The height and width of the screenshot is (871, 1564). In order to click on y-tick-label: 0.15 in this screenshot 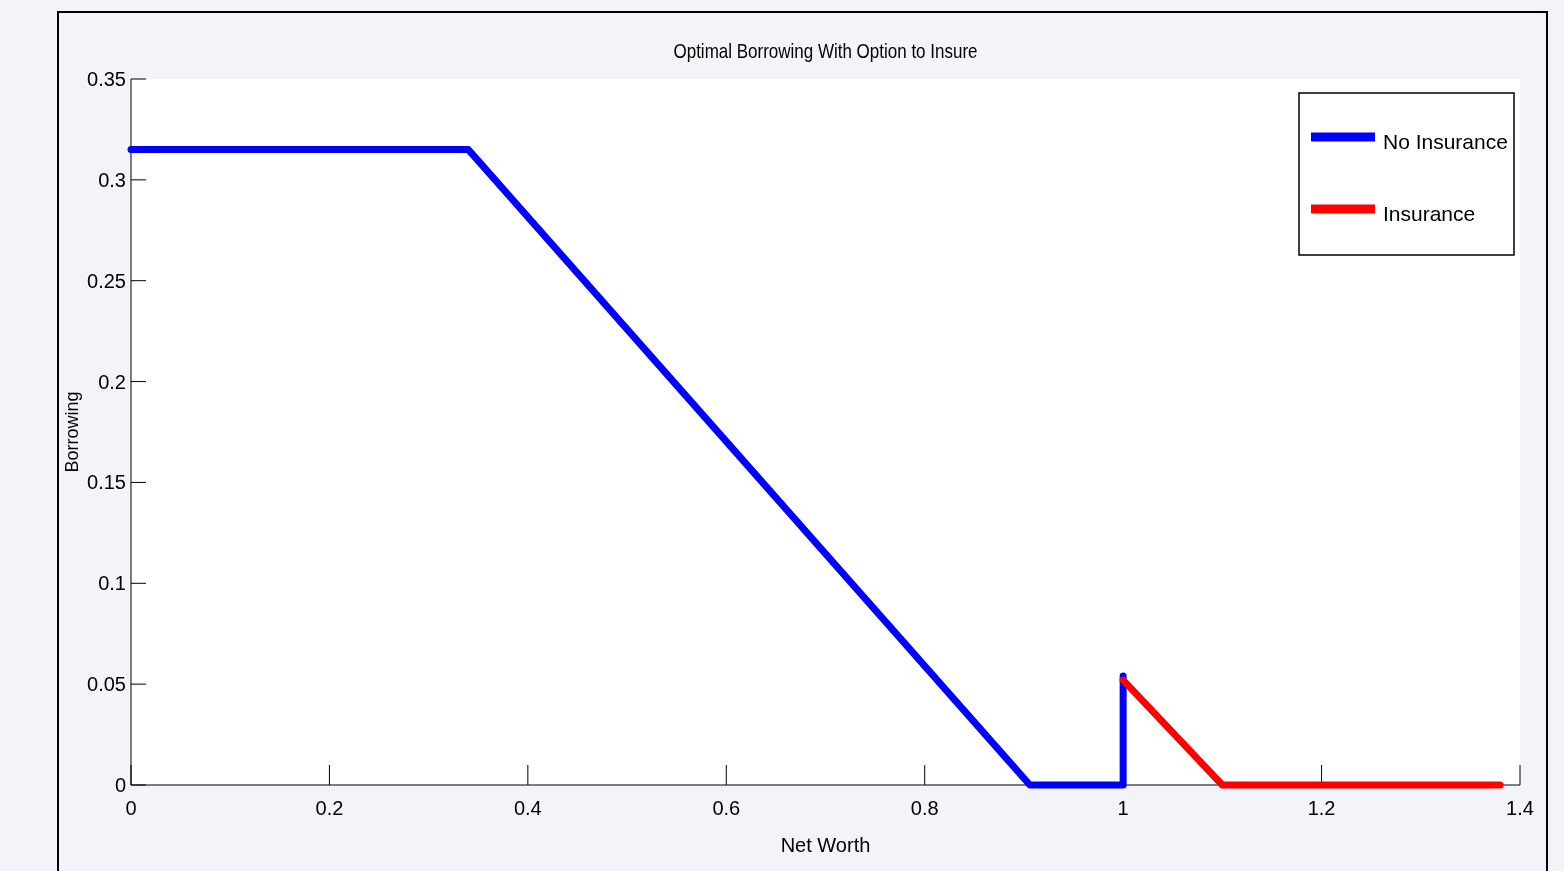, I will do `click(106, 482)`.